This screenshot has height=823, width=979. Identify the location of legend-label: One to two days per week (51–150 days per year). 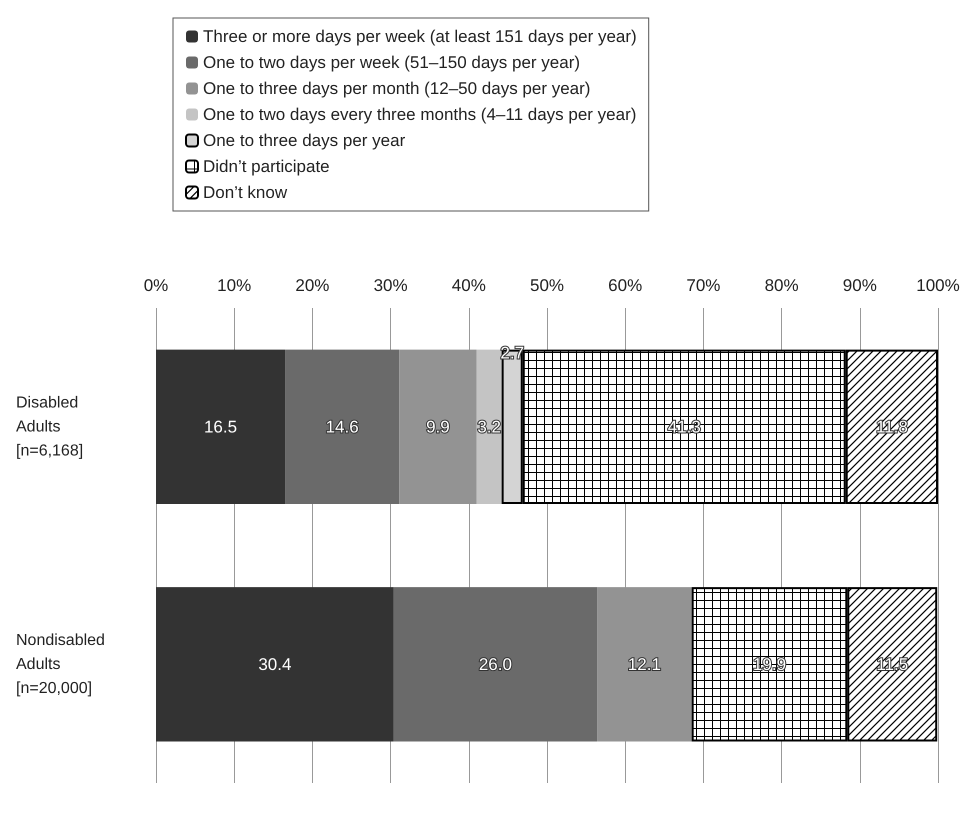
(391, 62).